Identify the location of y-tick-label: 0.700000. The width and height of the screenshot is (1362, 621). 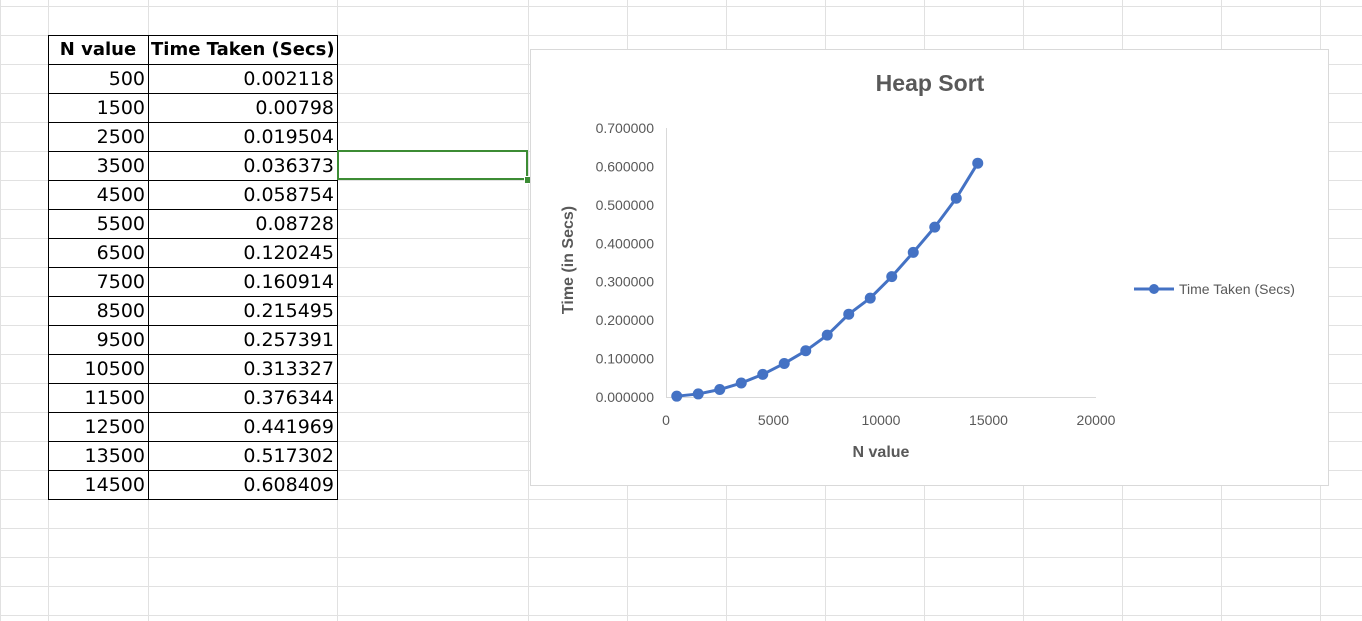
(625, 128).